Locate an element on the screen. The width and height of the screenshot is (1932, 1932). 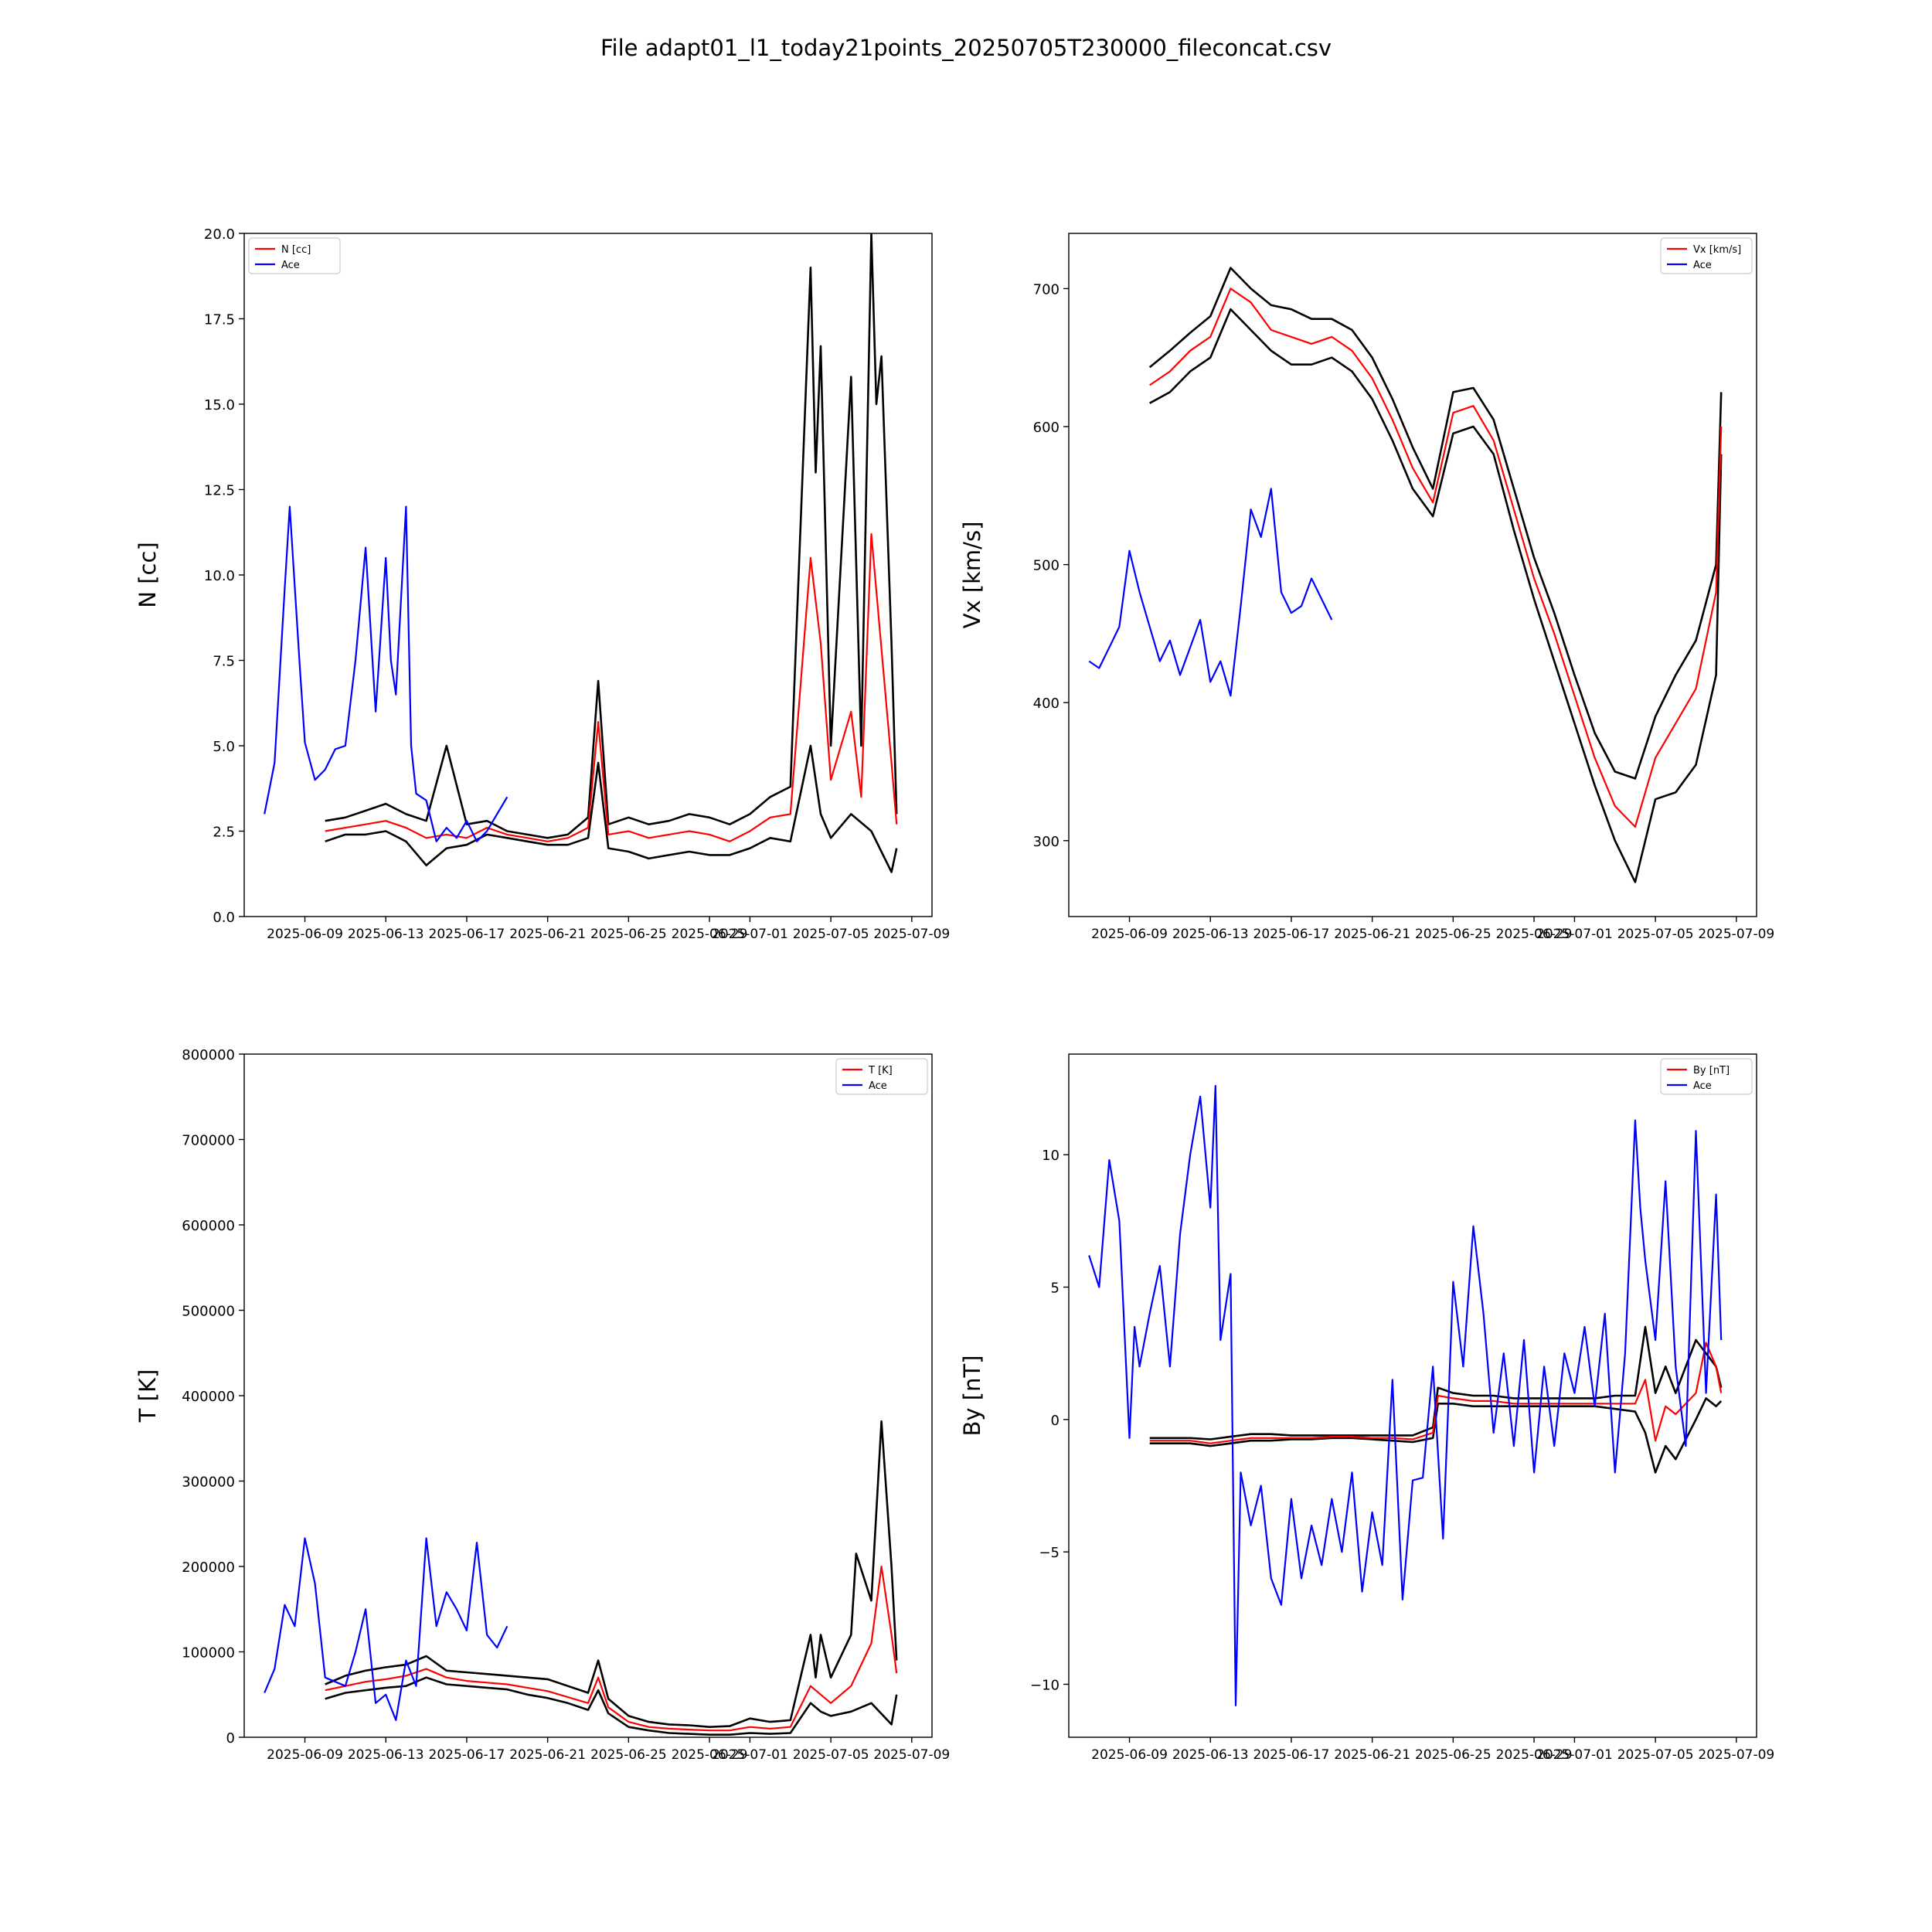
legend: T [K] Ace is located at coordinates (882, 1077).